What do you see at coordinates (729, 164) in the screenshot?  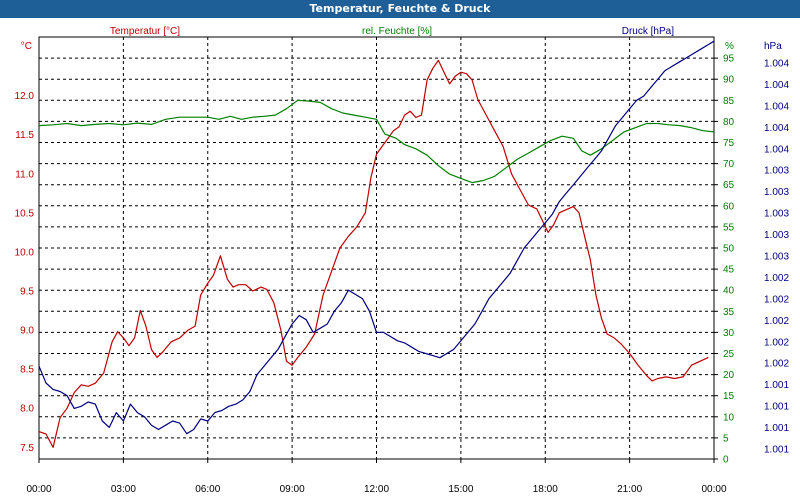 I see `humidity-tick-label: 70` at bounding box center [729, 164].